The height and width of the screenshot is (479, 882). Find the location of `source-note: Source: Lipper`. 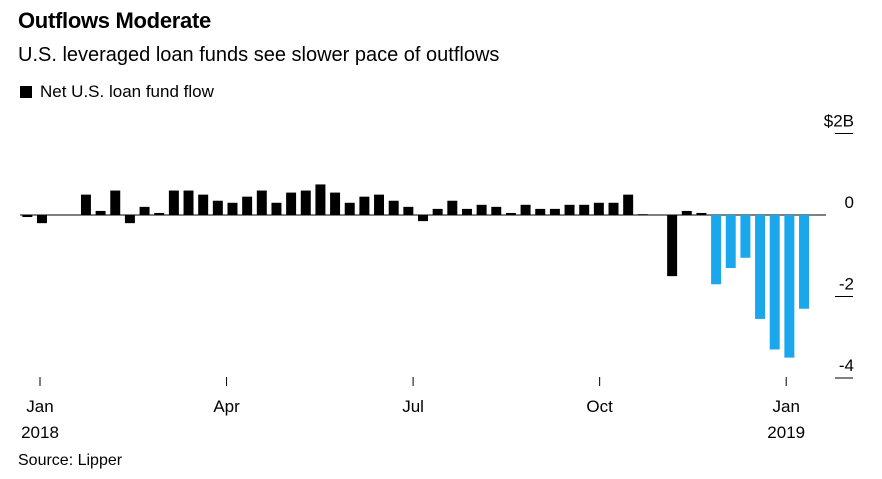

source-note: Source: Lipper is located at coordinates (70, 460).